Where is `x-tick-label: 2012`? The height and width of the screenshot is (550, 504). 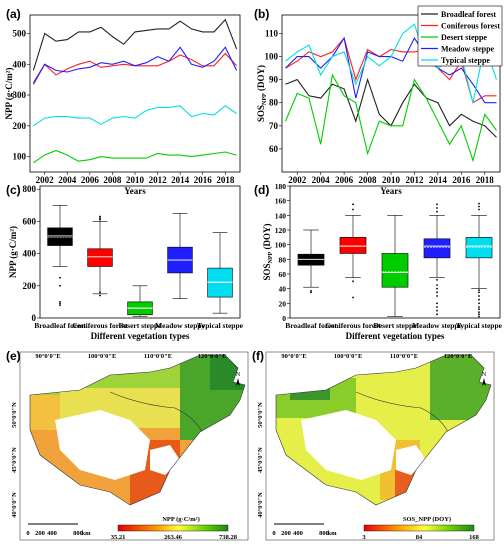
x-tick-label: 2012 is located at coordinates (414, 180).